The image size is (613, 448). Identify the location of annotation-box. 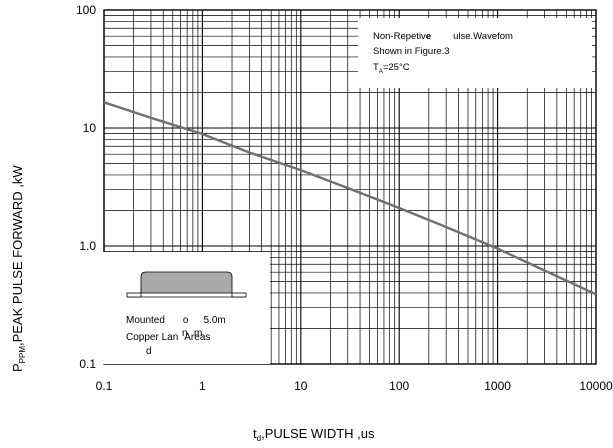
(475, 53).